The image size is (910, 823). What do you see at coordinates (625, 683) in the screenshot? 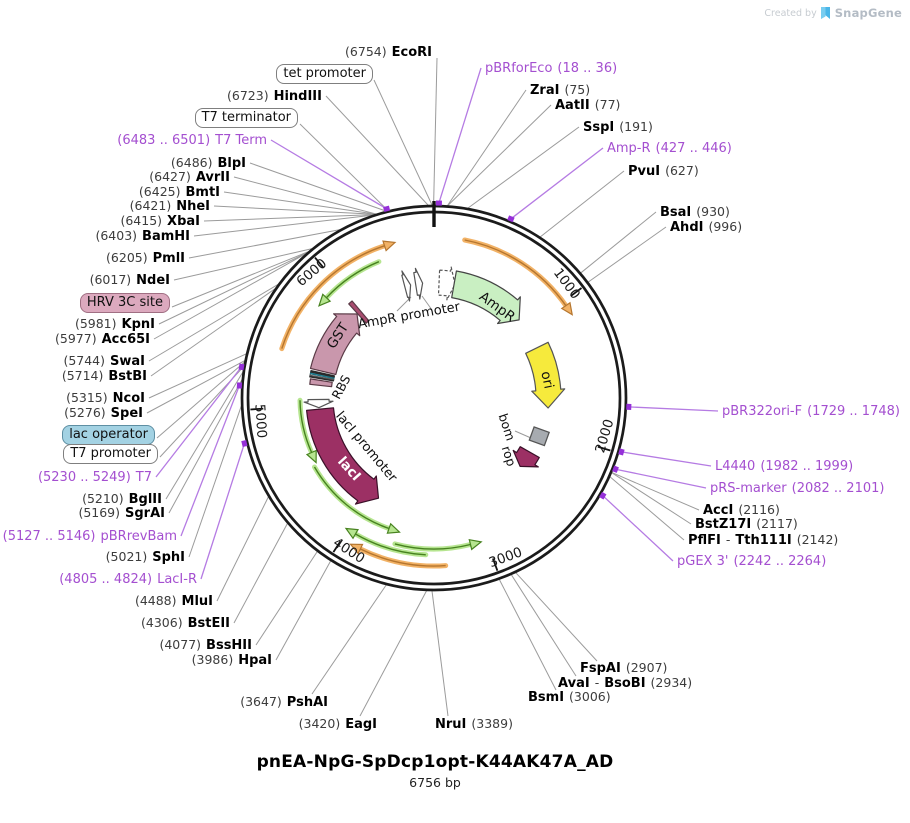
I see `avai-bsobi-label: AvaI - BsoBI (2934)` at bounding box center [625, 683].